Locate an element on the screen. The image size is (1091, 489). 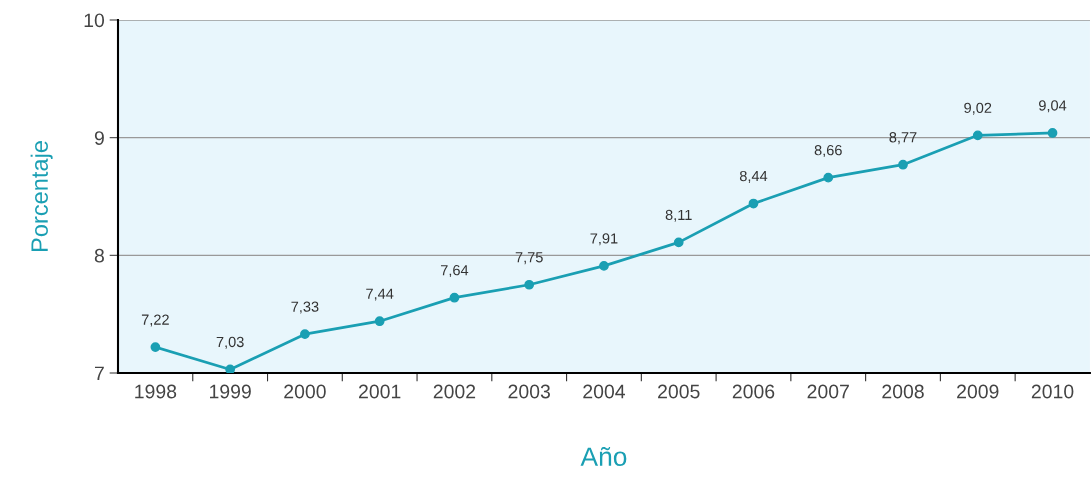
x-tick-label: 2000 is located at coordinates (305, 391).